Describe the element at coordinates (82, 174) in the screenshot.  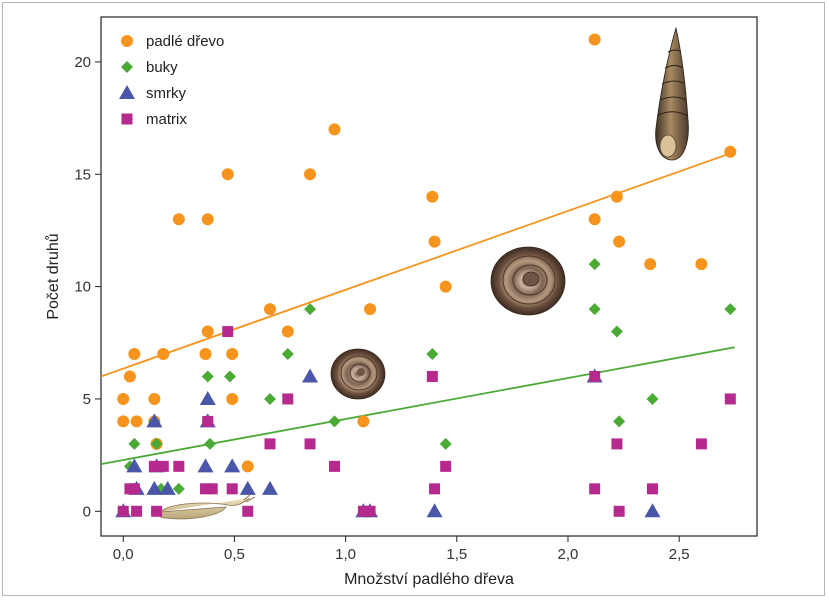
I see `y-tick-label: 15` at that location.